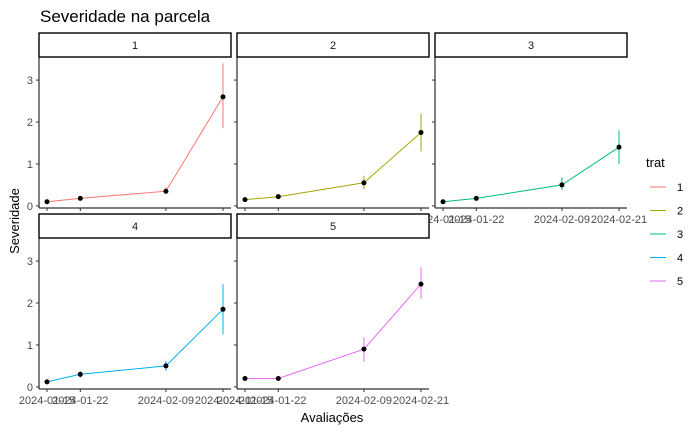  I want to click on facet-panel-2: 2, so click(332, 121).